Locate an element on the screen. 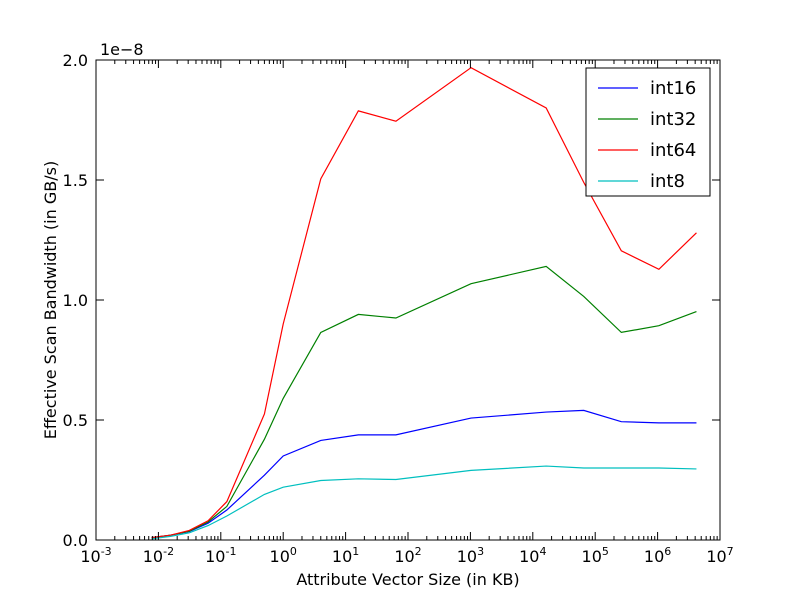 This screenshot has height=600, width=800. legend-label: int8 is located at coordinates (667, 181).